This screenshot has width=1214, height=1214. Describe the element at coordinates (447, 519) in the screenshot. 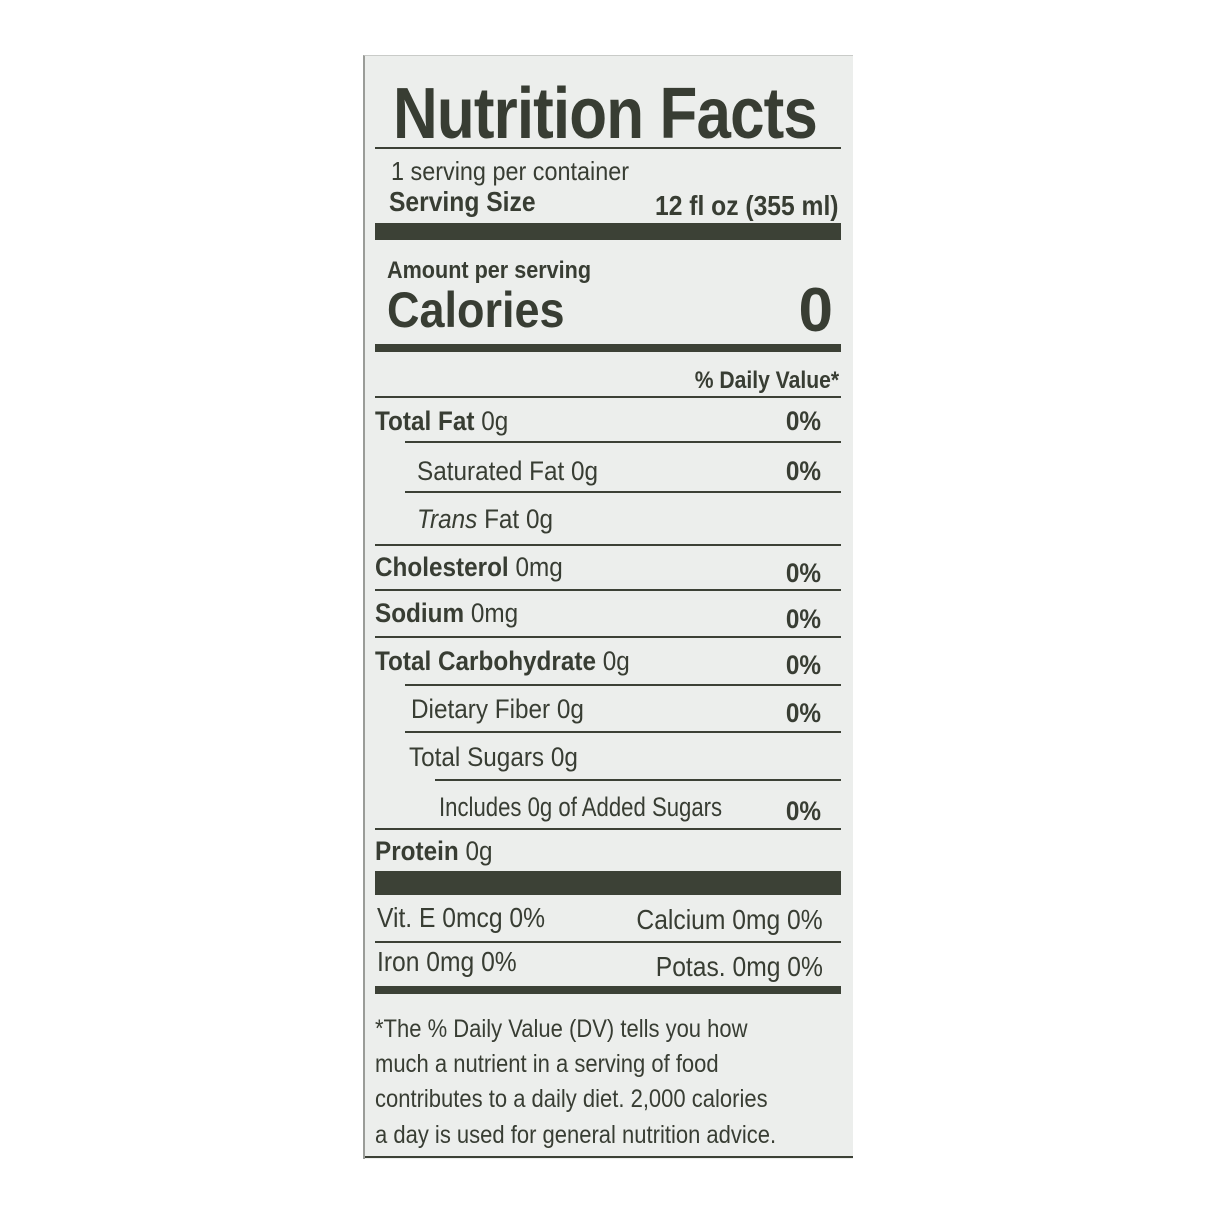

I see `nutrient-name: Trans` at that location.